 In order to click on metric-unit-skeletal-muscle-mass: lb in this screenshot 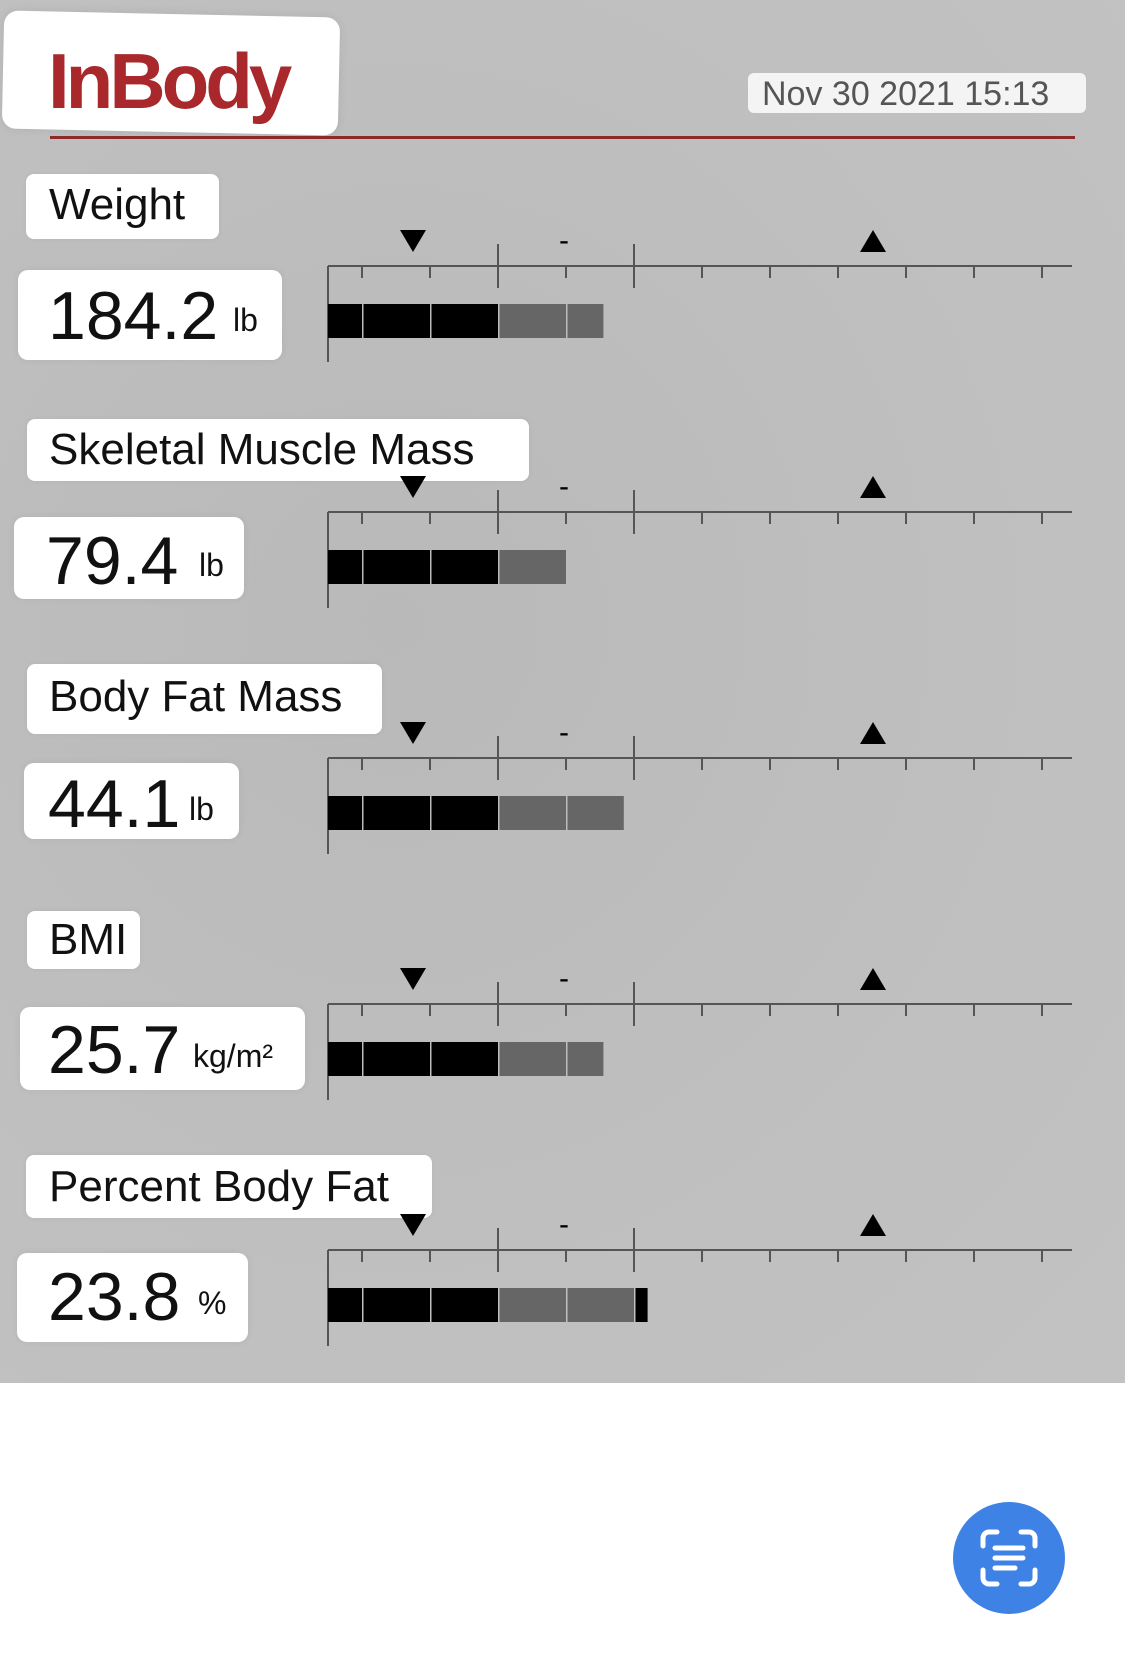, I will do `click(211, 565)`.